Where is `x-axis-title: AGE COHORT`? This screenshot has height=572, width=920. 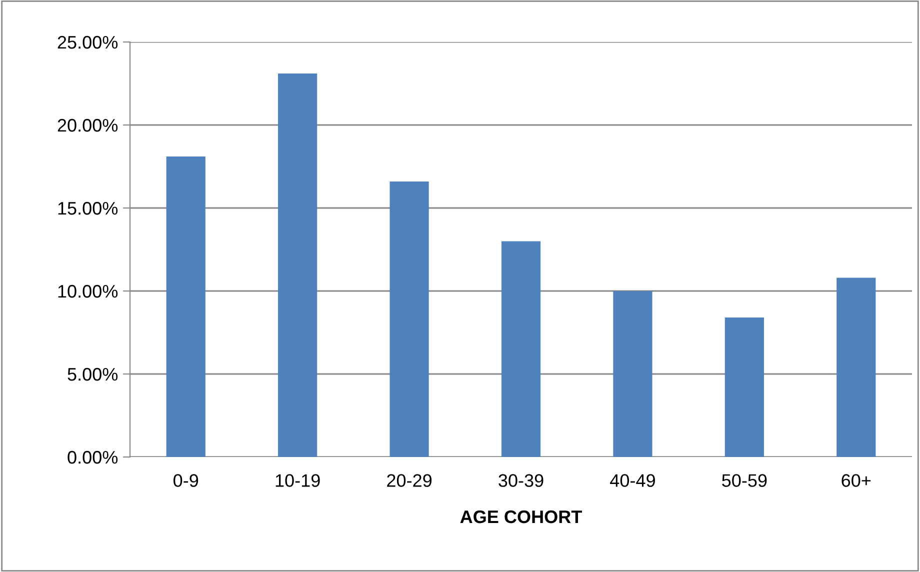
x-axis-title: AGE COHORT is located at coordinates (521, 517).